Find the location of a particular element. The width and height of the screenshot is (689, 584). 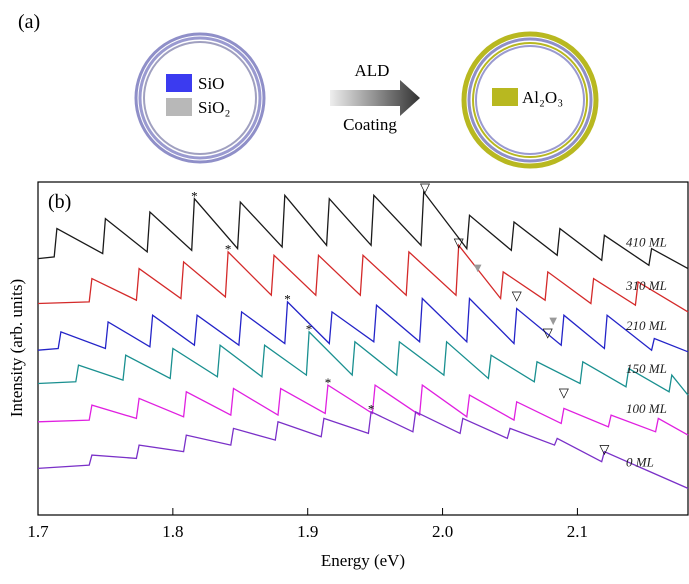

series-label: 150 ML is located at coordinates (646, 368).